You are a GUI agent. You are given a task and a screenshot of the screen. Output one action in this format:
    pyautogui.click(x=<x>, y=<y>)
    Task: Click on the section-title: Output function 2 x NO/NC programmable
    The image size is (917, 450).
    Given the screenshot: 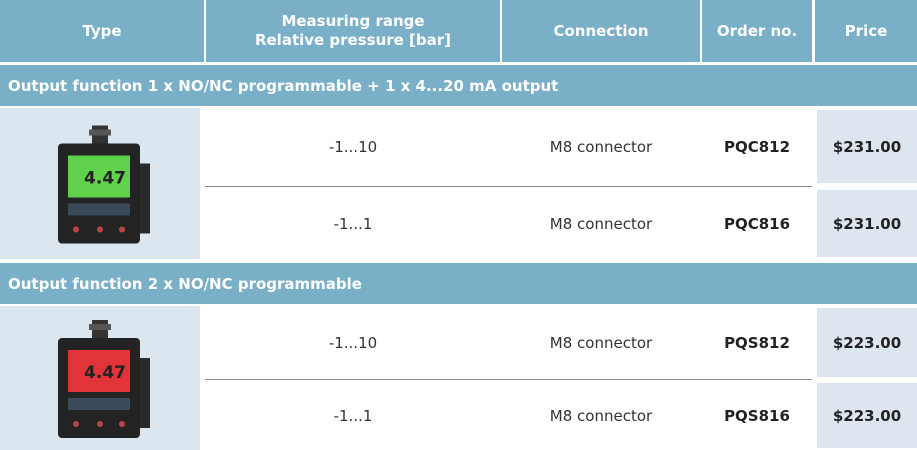 What is the action you would take?
    pyautogui.click(x=458, y=283)
    